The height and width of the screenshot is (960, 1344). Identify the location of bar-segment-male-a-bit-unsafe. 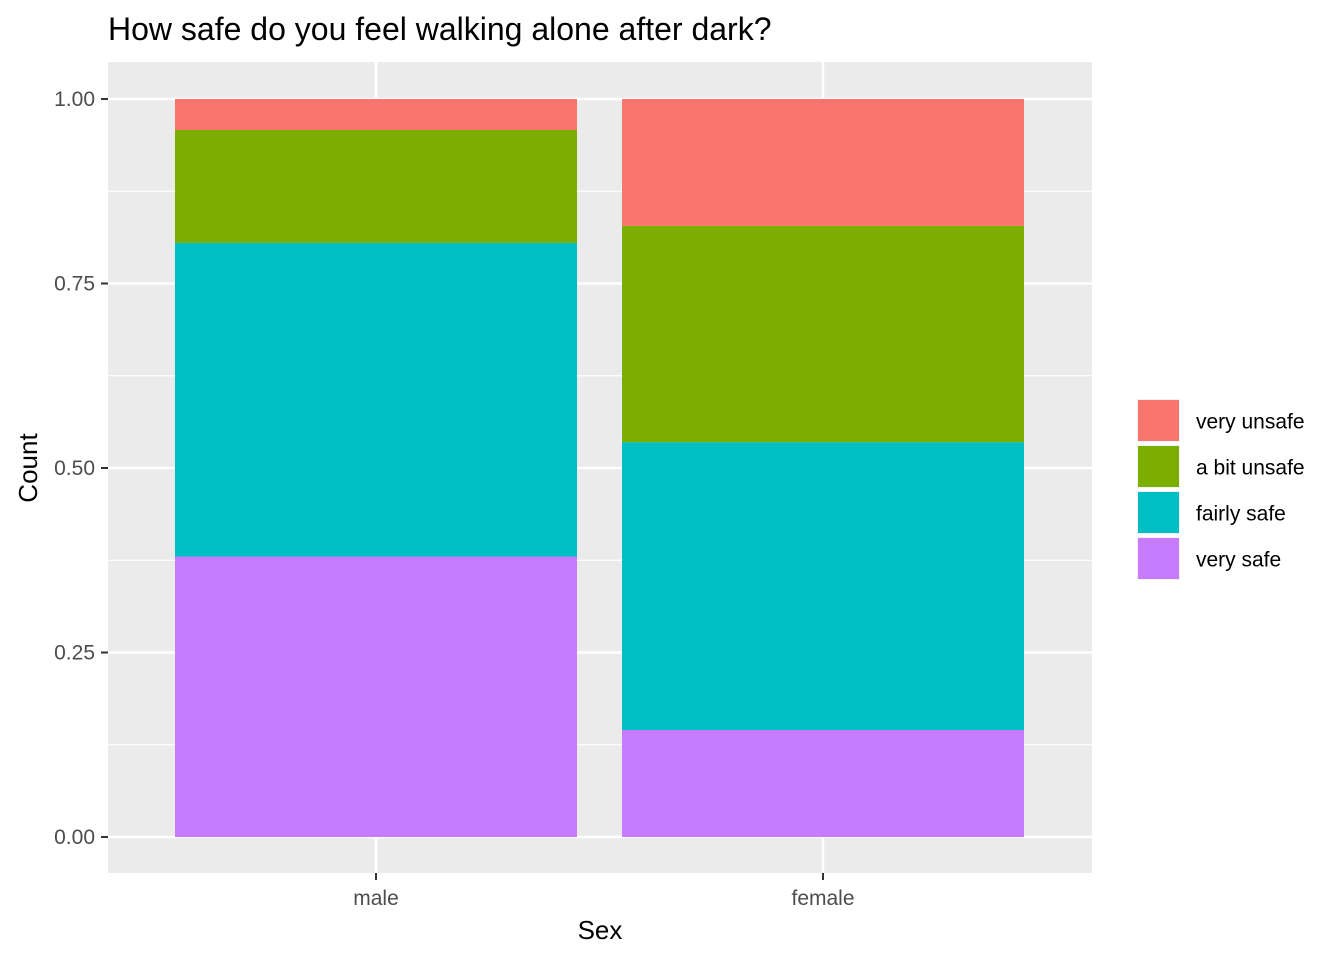
(376, 186).